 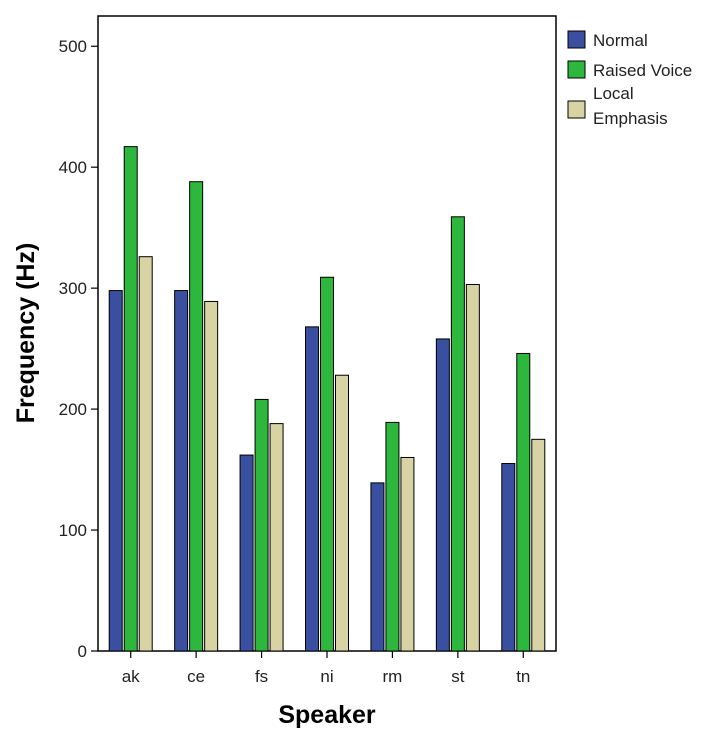 I want to click on y-axis: 0 100 200 300 400 500, so click(x=78, y=349).